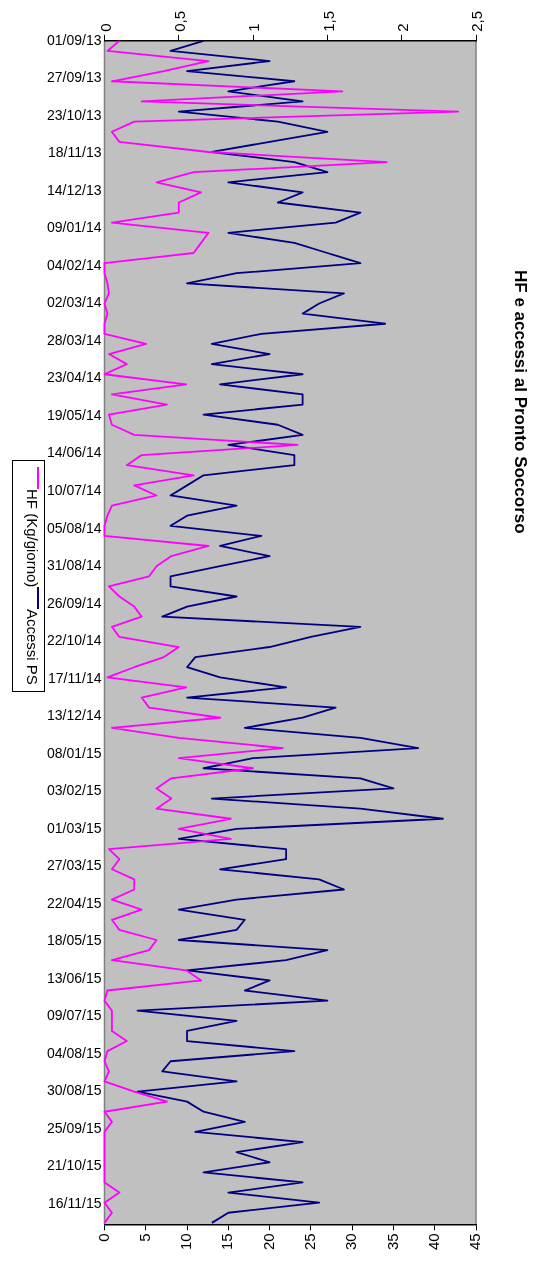  Describe the element at coordinates (74, 715) in the screenshot. I see `y-tick-label: 13/12/14` at that location.